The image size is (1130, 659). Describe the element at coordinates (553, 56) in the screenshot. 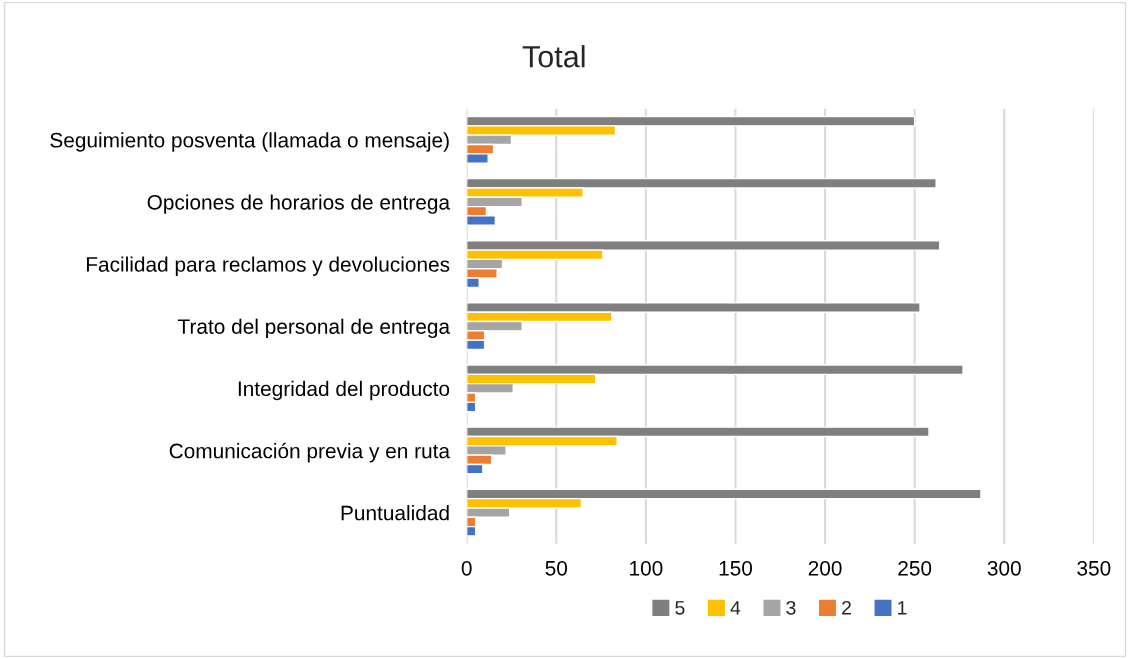

I see `chart-title: Total` at that location.